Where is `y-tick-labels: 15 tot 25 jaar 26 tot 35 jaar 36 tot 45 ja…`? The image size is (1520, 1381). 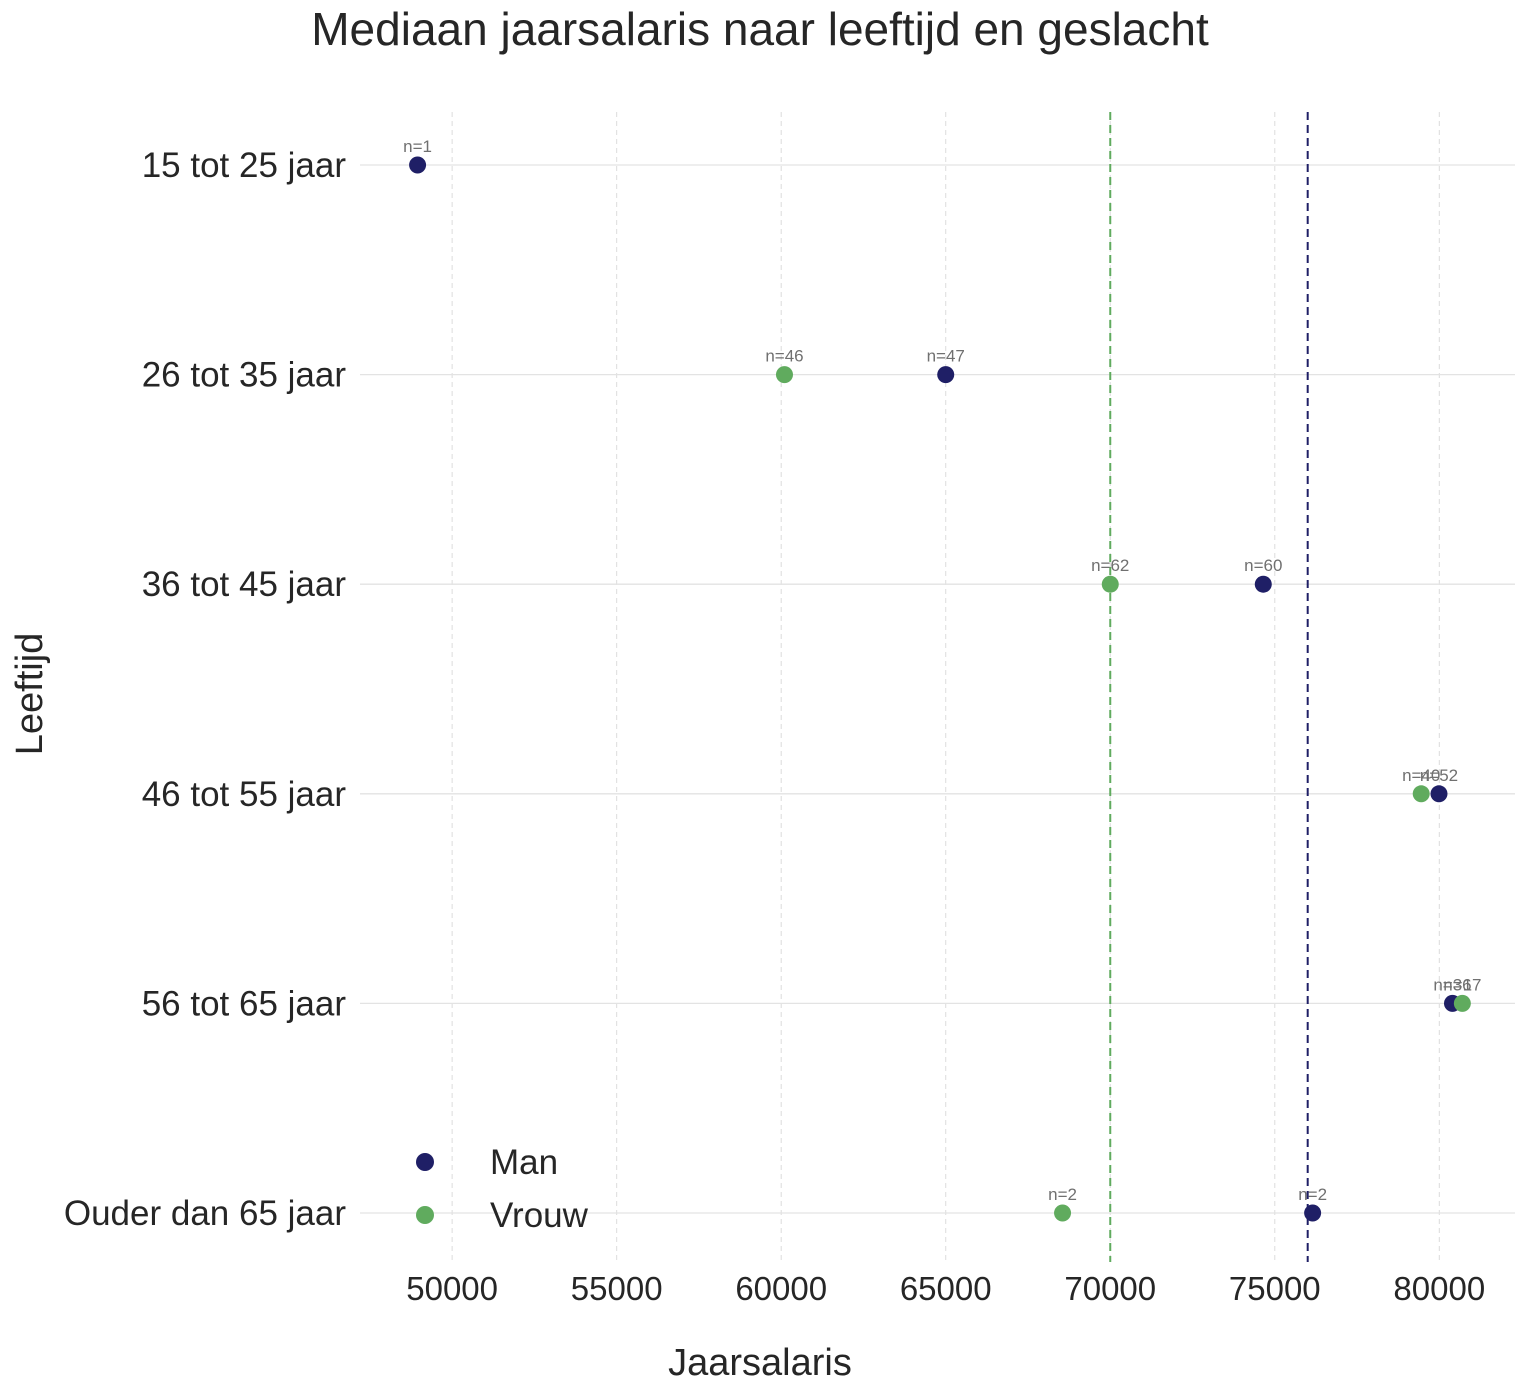
y-tick-labels: 15 tot 25 jaar 26 tot 35 jaar 36 tot 45 ja… is located at coordinates (205, 689).